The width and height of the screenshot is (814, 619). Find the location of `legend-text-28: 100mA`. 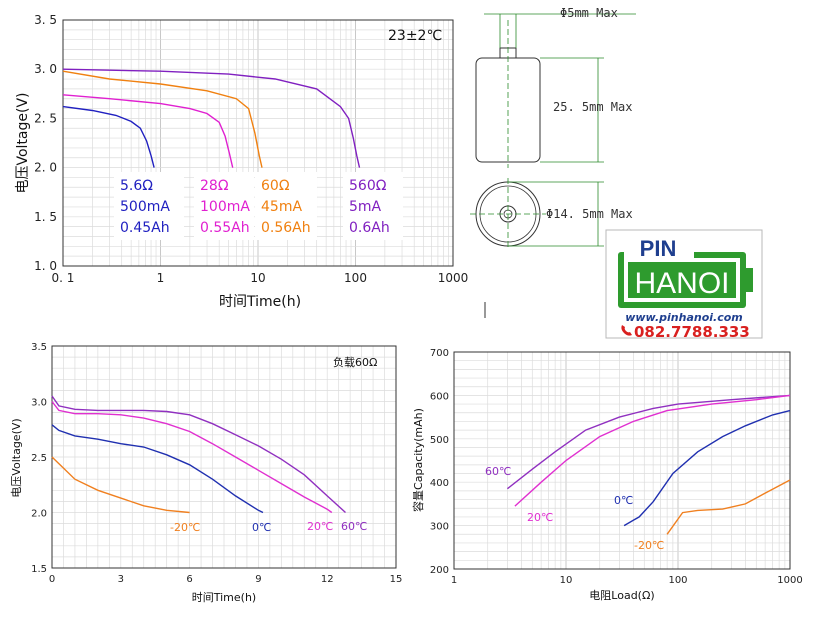

legend-text-28: 100mA is located at coordinates (225, 207).